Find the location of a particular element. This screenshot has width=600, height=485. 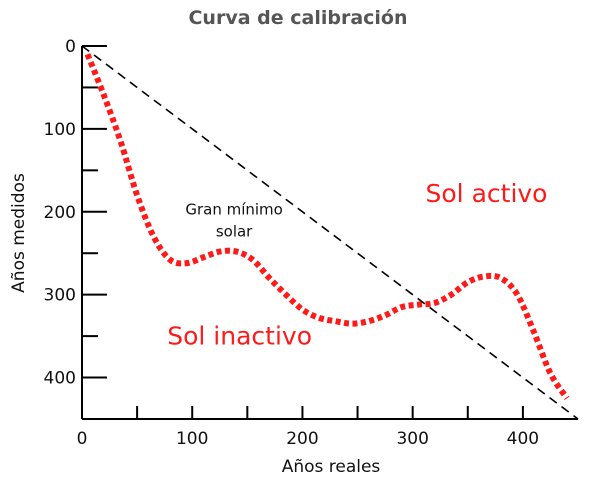

y-tick-label: 400 is located at coordinates (60, 379).